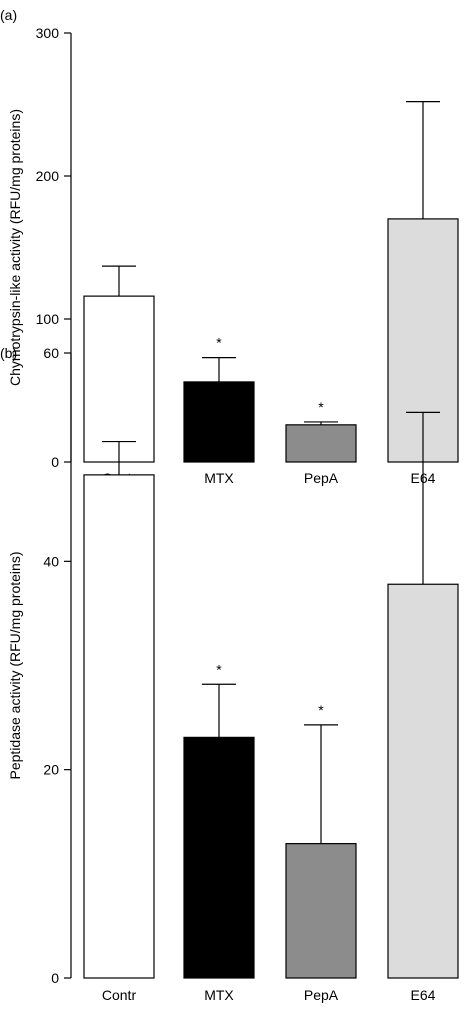 The height and width of the screenshot is (1012, 476). I want to click on panel-a-category-label-mtx: MTX, so click(219, 478).